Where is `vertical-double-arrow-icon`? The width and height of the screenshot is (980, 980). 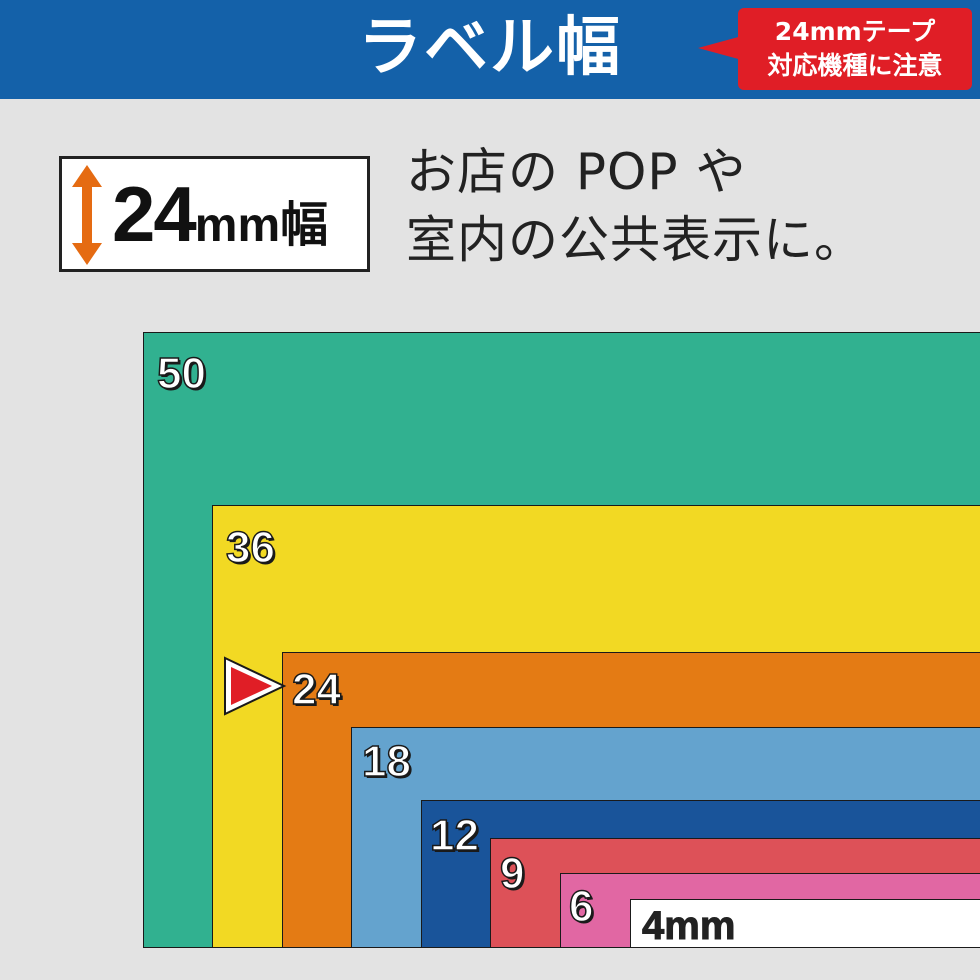
vertical-double-arrow-icon is located at coordinates (87, 215).